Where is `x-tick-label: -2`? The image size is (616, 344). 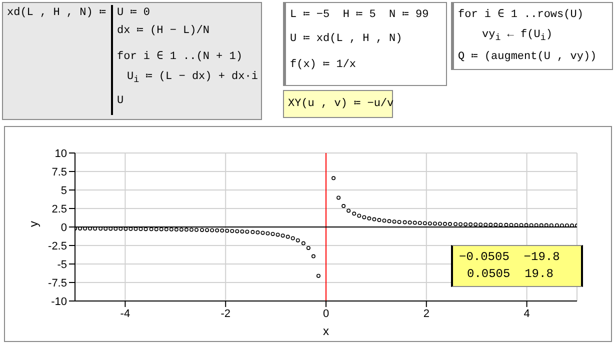
x-tick-label: -2 is located at coordinates (225, 314).